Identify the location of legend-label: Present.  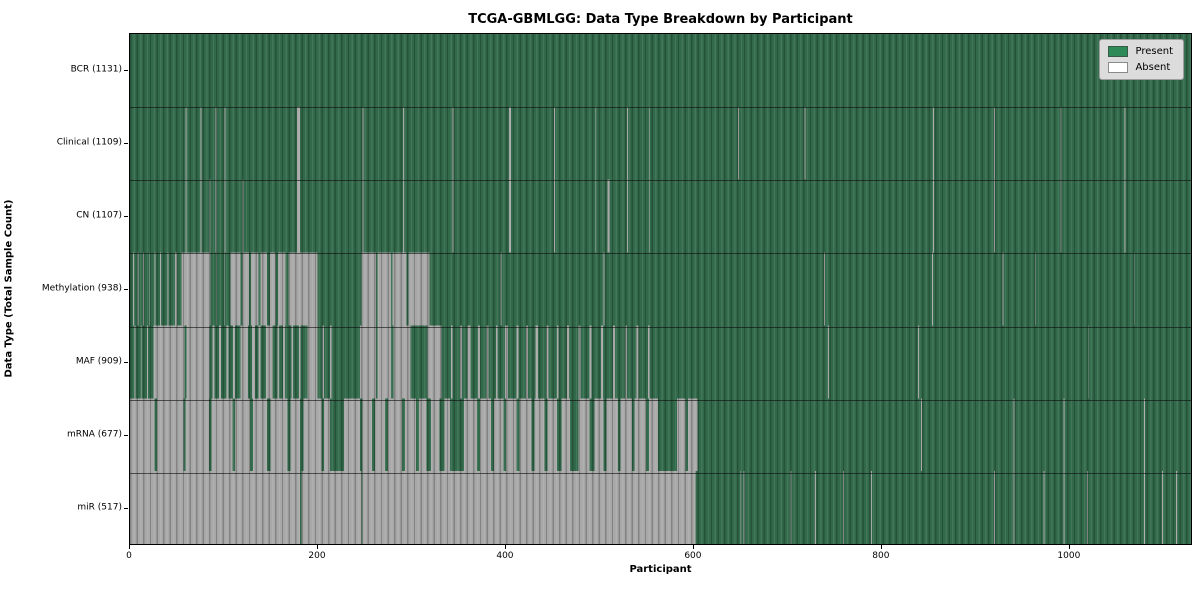
(1154, 51).